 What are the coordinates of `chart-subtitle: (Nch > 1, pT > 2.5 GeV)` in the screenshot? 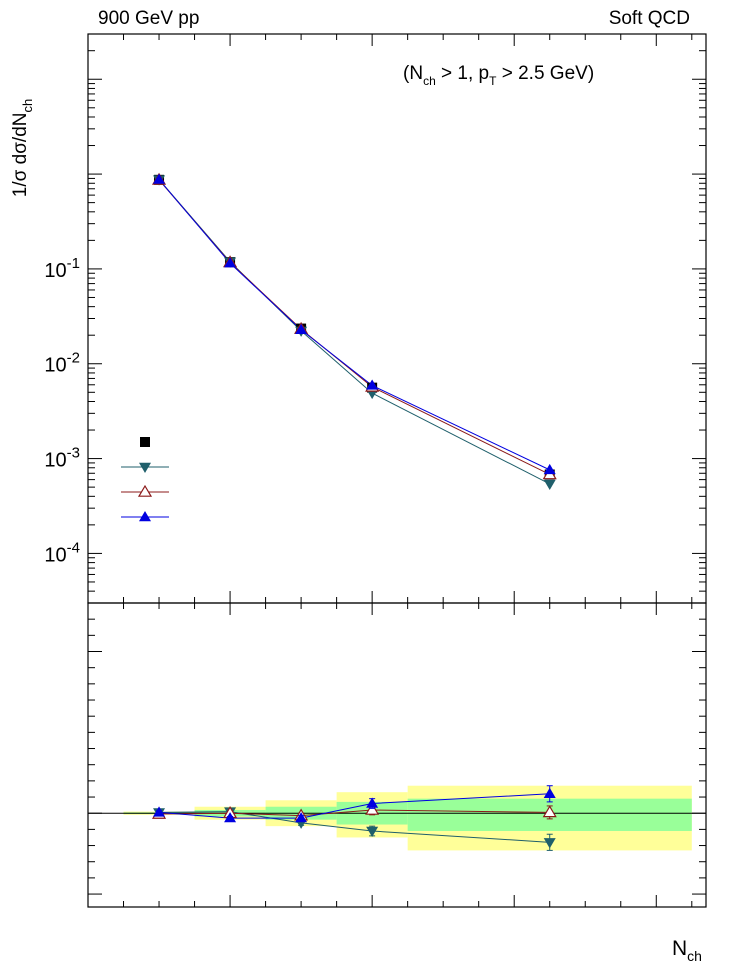 It's located at (498, 75).